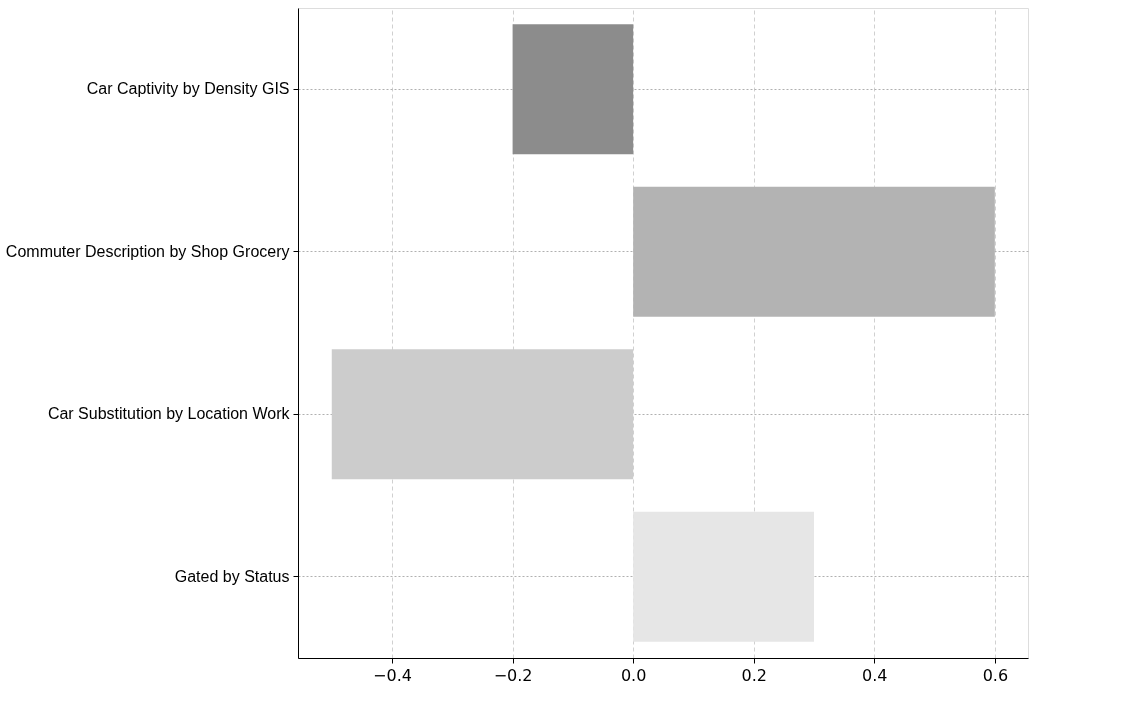 The width and height of the screenshot is (1143, 711). I want to click on x-tick-label: 0.6, so click(995, 675).